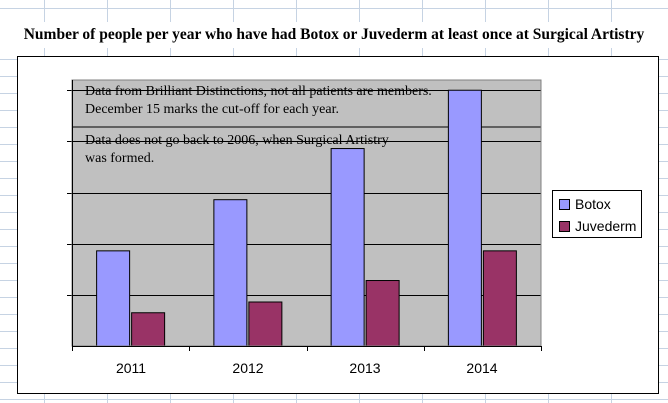 This screenshot has height=403, width=668. Describe the element at coordinates (265, 324) in the screenshot. I see `bar-juvederm-2012` at that location.